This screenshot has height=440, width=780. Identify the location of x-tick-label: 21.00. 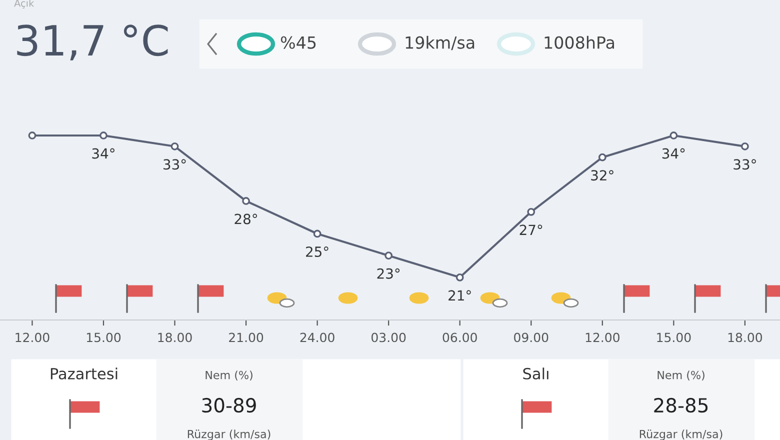
(246, 337).